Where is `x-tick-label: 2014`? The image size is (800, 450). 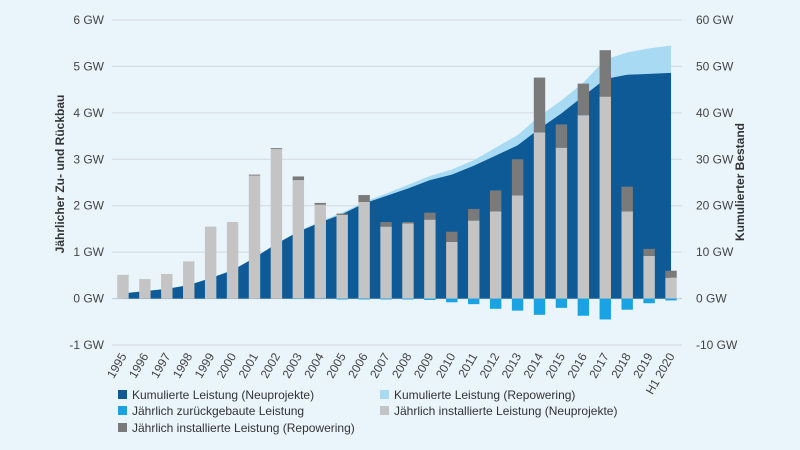
x-tick-label: 2014 is located at coordinates (534, 365).